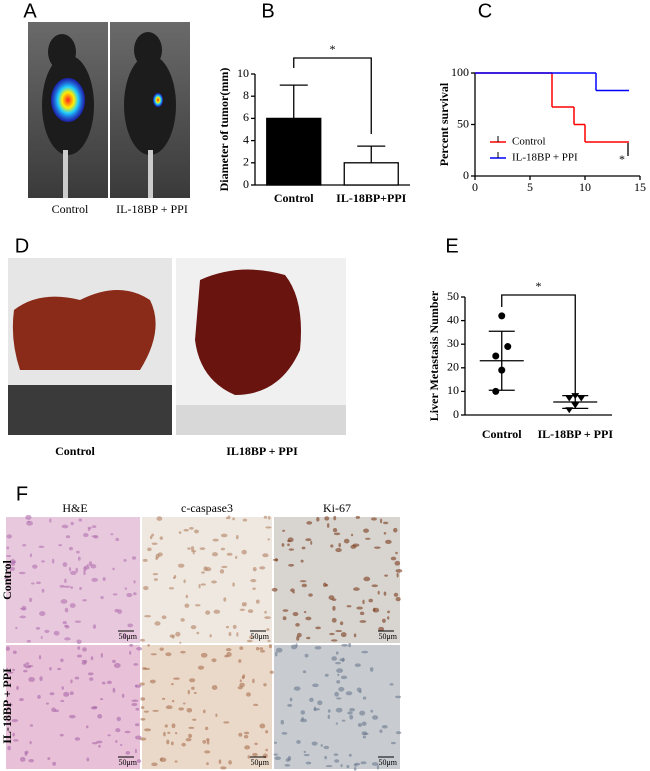 Image resolution: width=650 pixels, height=771 pixels. Describe the element at coordinates (640, 187) in the screenshot. I see `x-tick-label: 15` at that location.